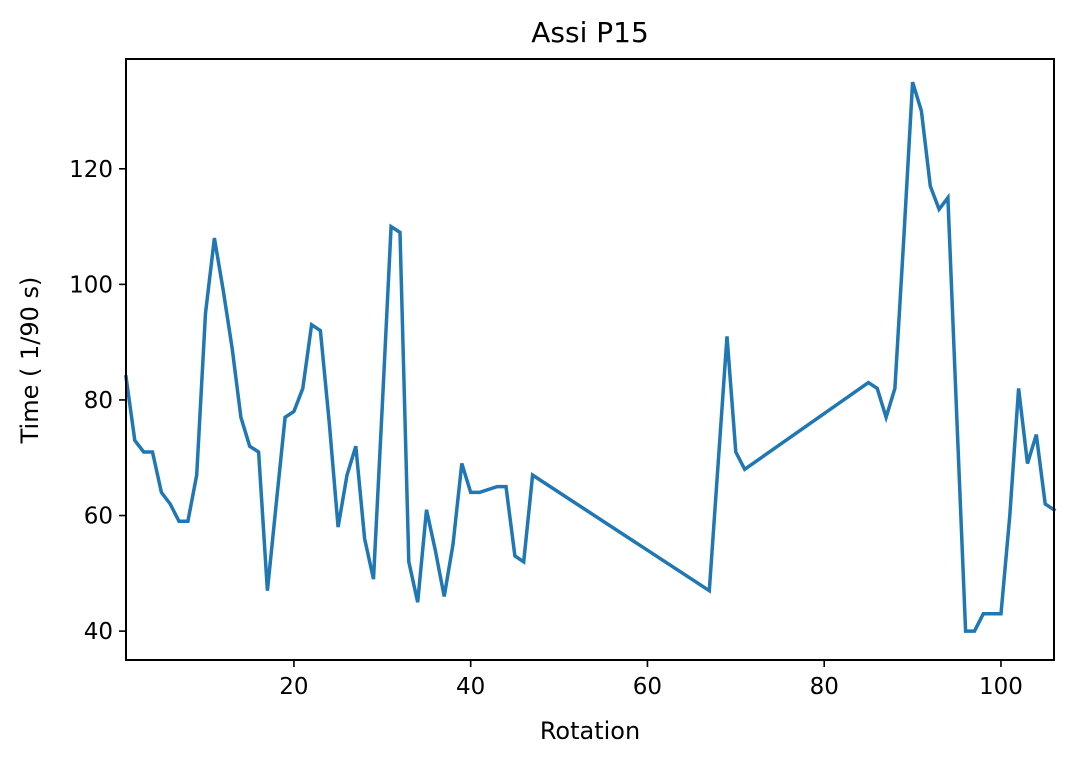  Describe the element at coordinates (98, 632) in the screenshot. I see `y-tick-label: 40` at that location.